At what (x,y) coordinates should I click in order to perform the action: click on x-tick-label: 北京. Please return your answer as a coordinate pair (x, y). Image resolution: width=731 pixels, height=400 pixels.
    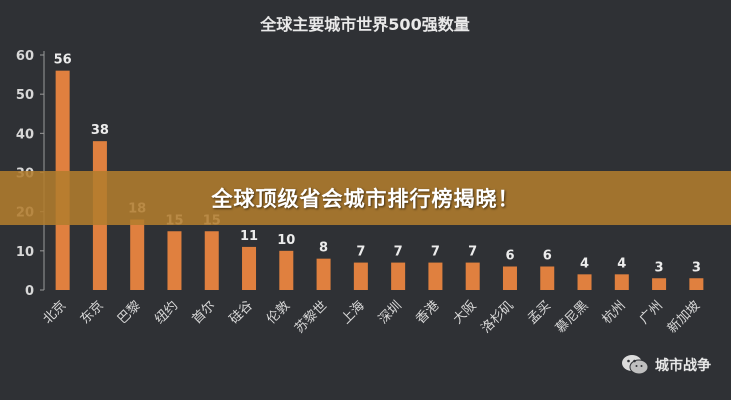
    Looking at the image, I should click on (54, 312).